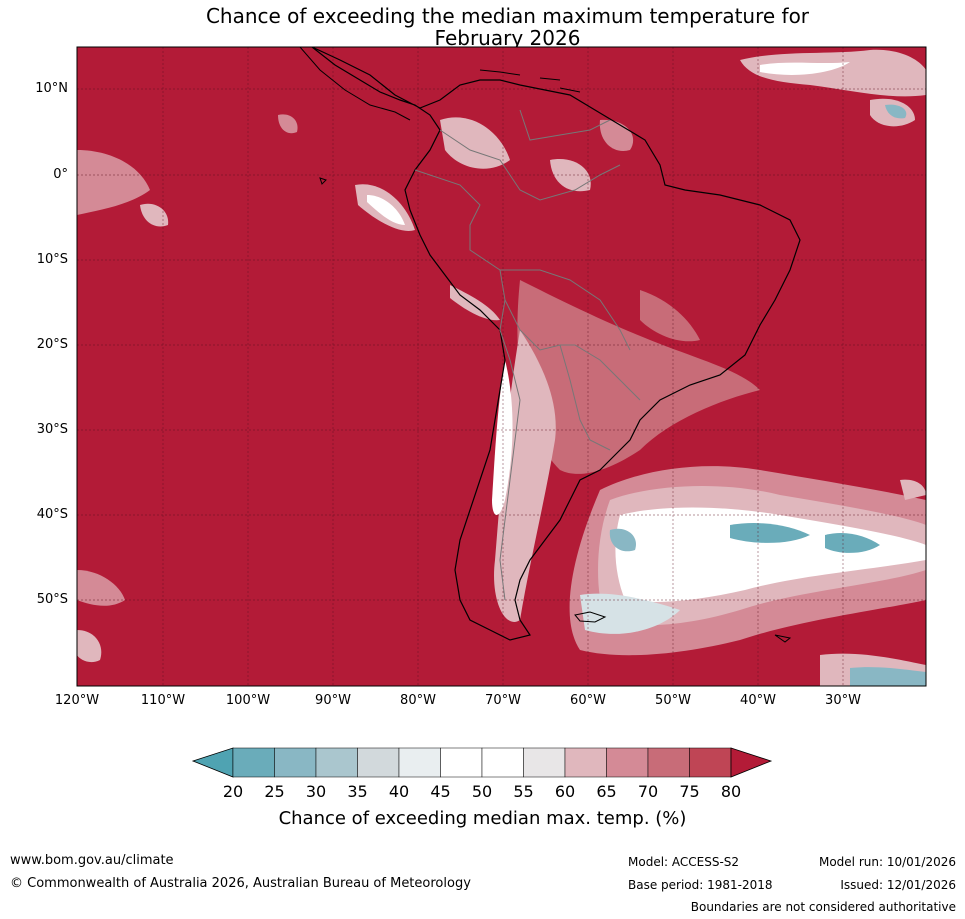  What do you see at coordinates (399, 791) in the screenshot?
I see `colorbar-tick: 40` at bounding box center [399, 791].